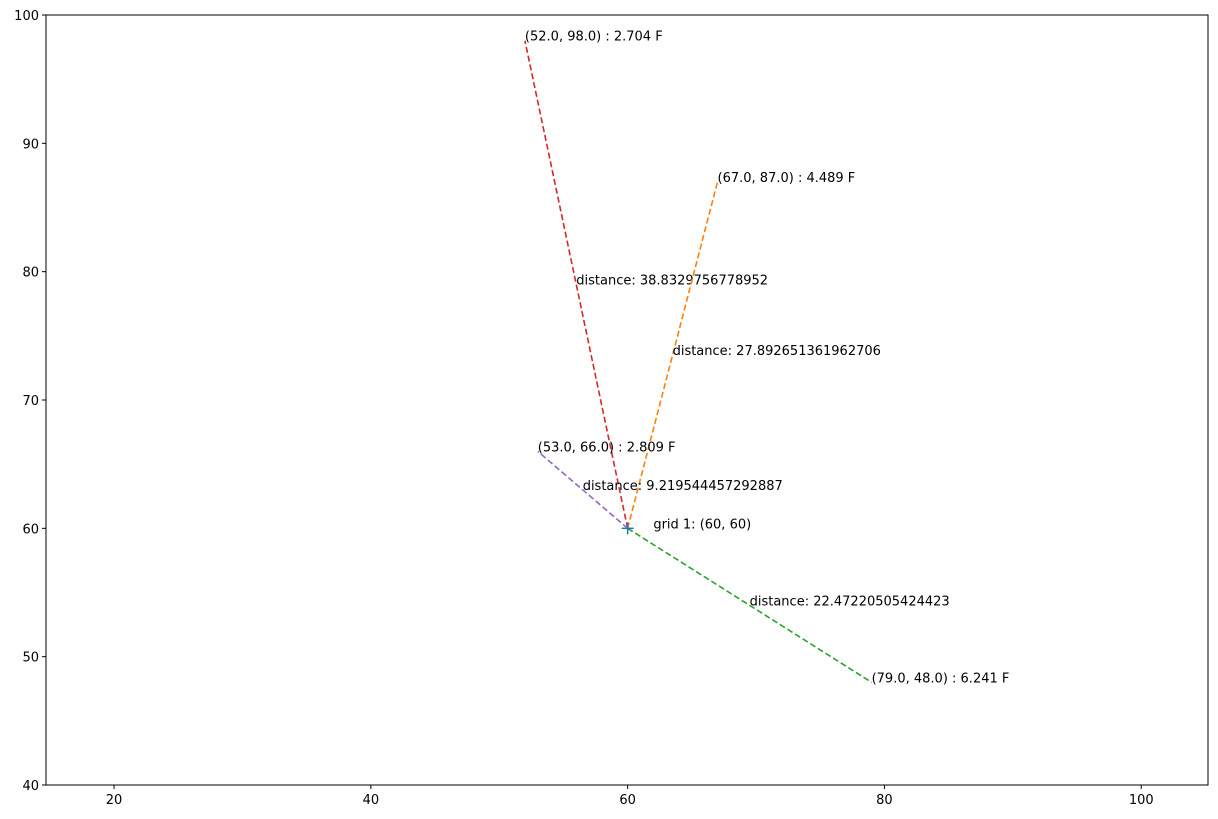  Describe the element at coordinates (114, 800) in the screenshot. I see `x-tick-label: 20` at that location.